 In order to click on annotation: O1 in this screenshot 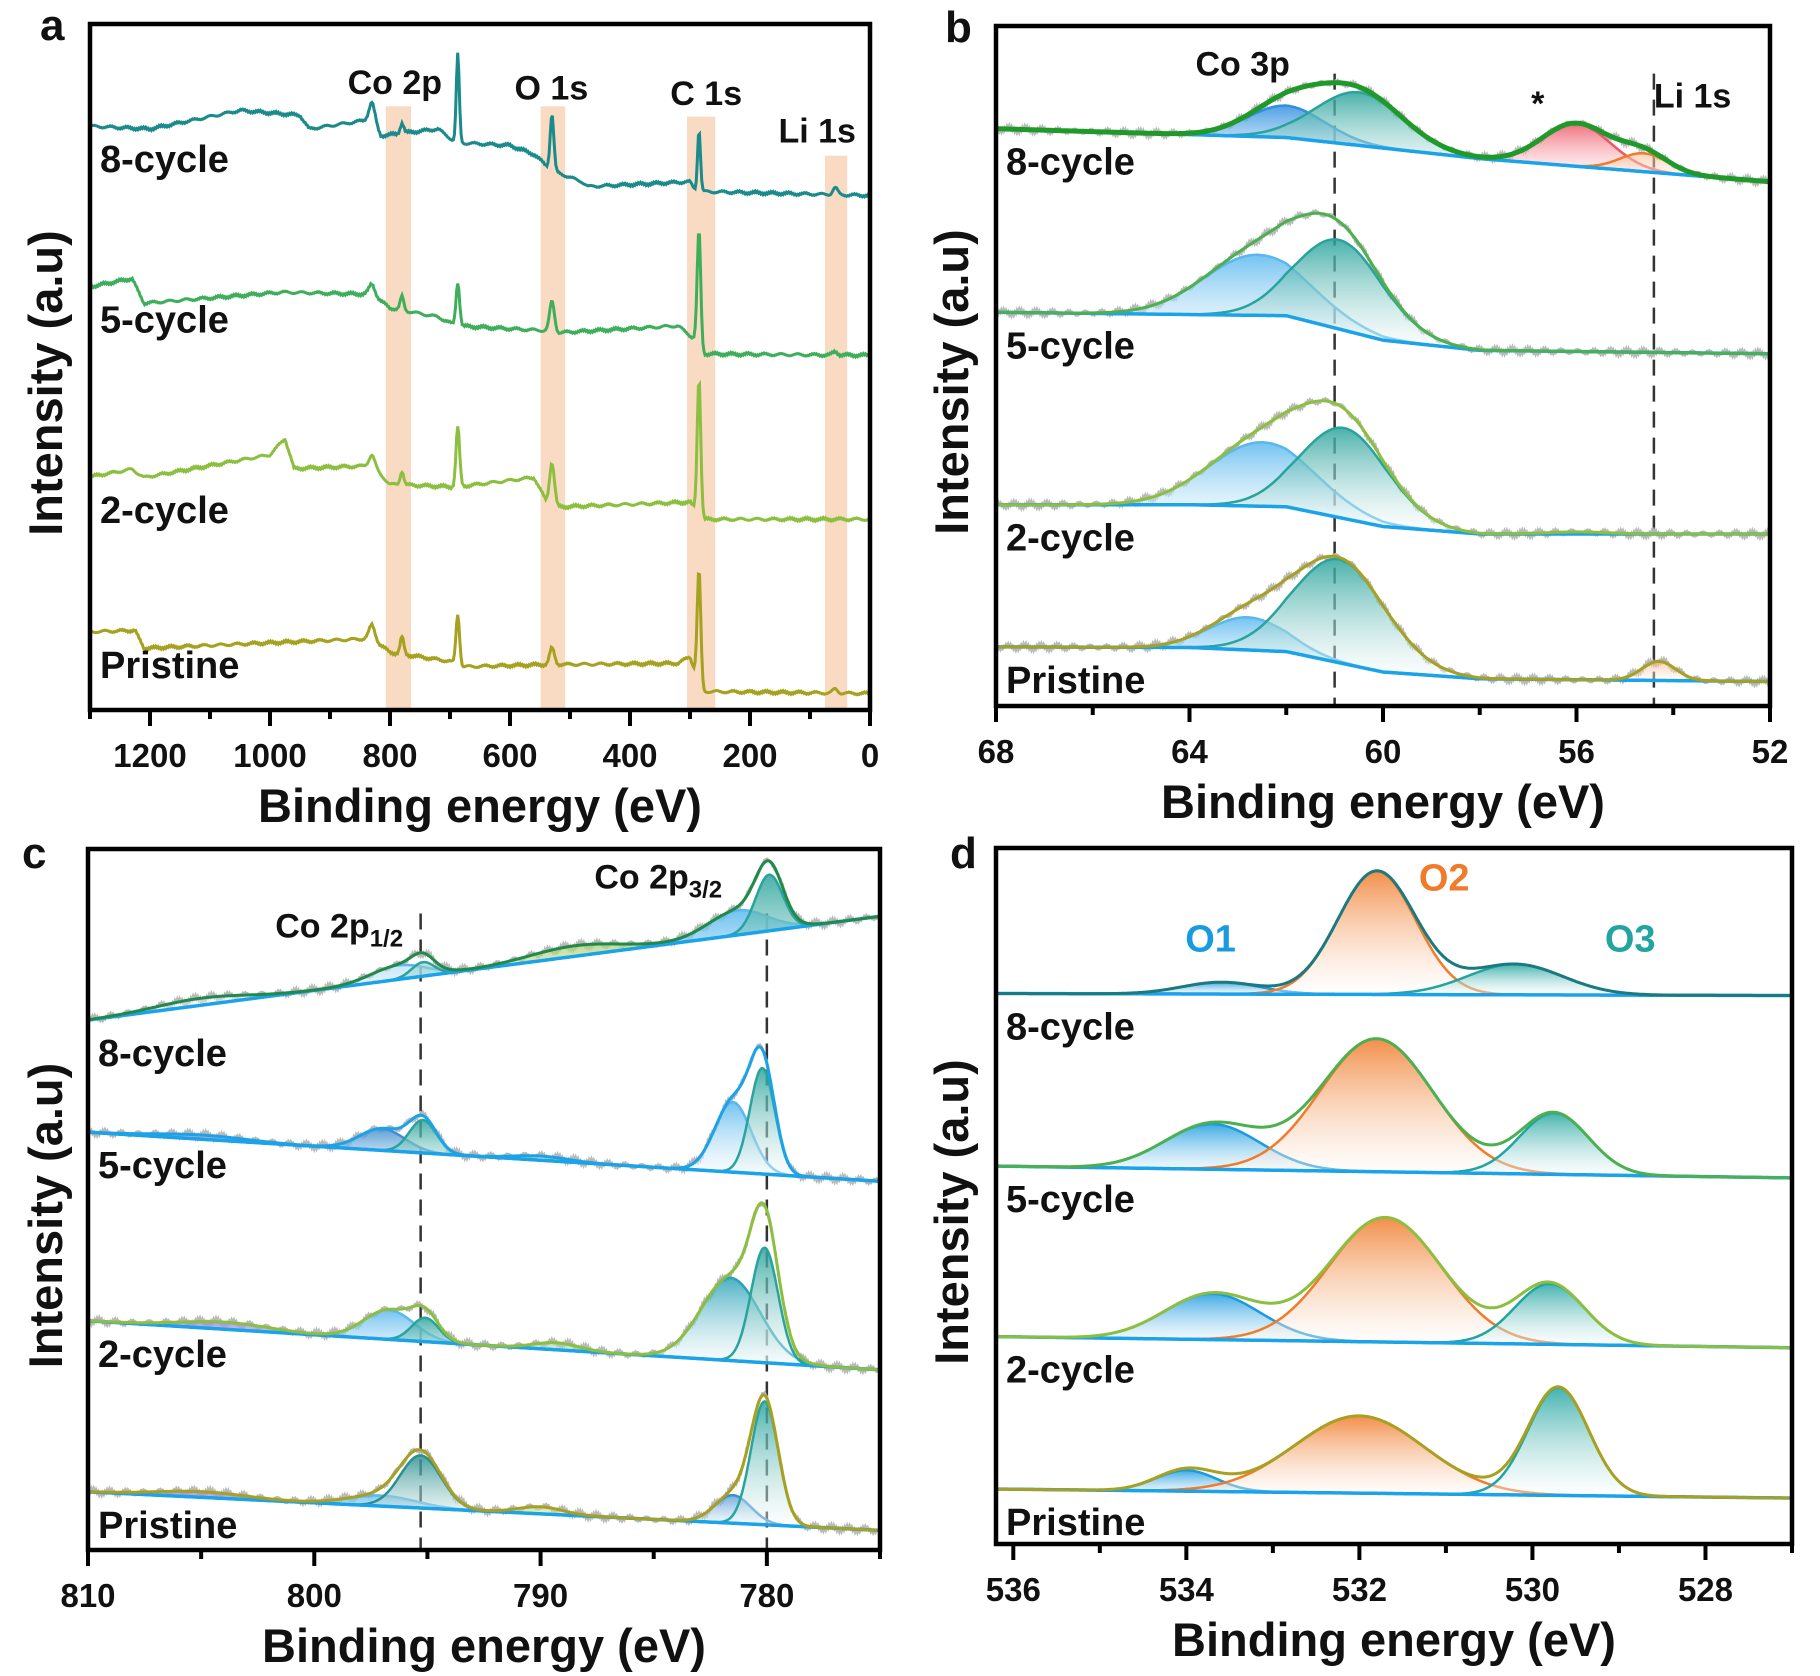, I will do `click(1210, 940)`.